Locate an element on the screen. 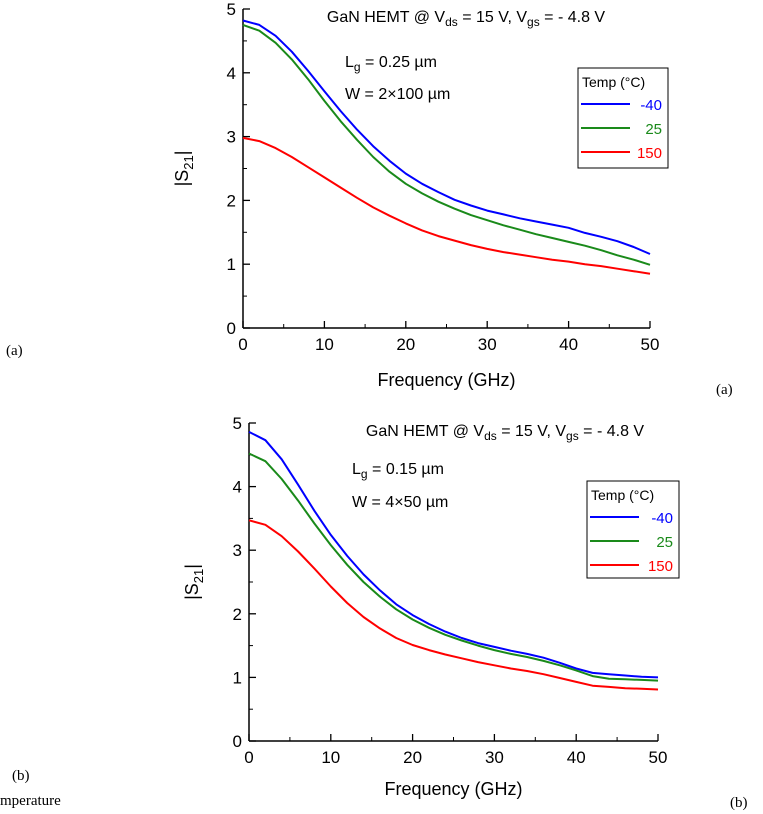 This screenshot has width=763, height=814. panel-label-left-a: (a) is located at coordinates (14, 351).